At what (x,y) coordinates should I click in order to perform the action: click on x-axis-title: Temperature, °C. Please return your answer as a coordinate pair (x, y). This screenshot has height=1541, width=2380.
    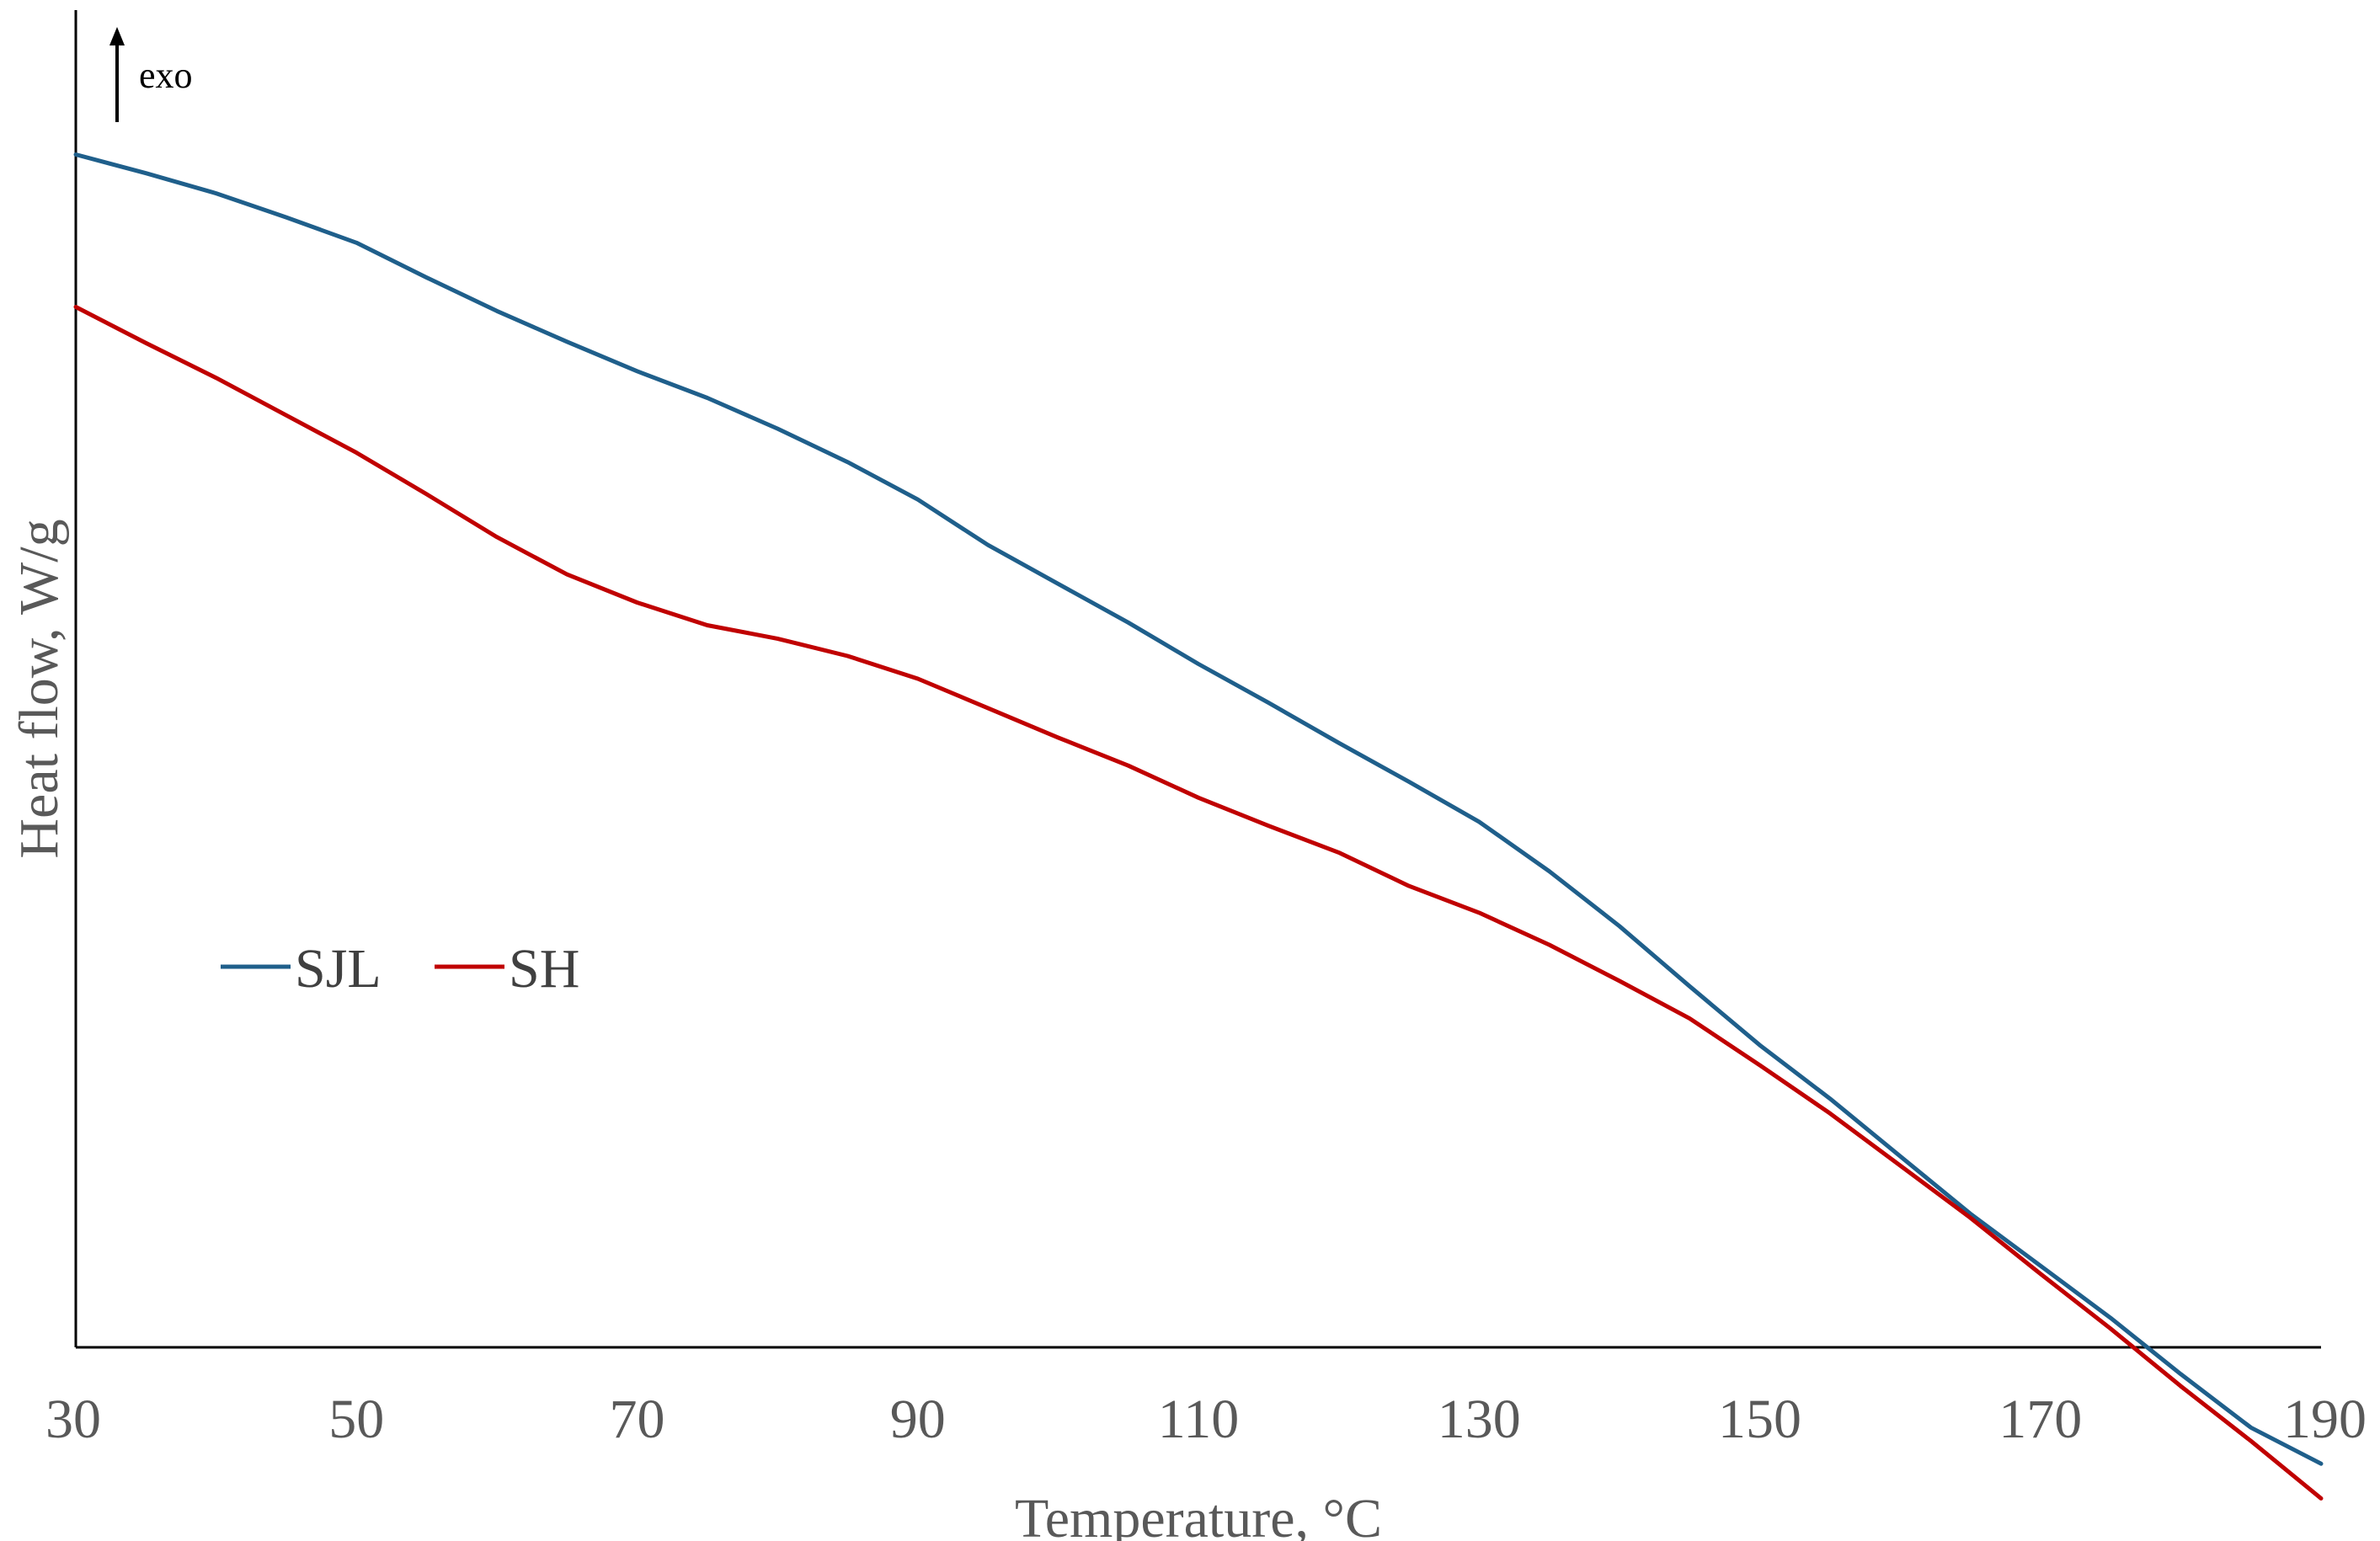
    Looking at the image, I should click on (1198, 1514).